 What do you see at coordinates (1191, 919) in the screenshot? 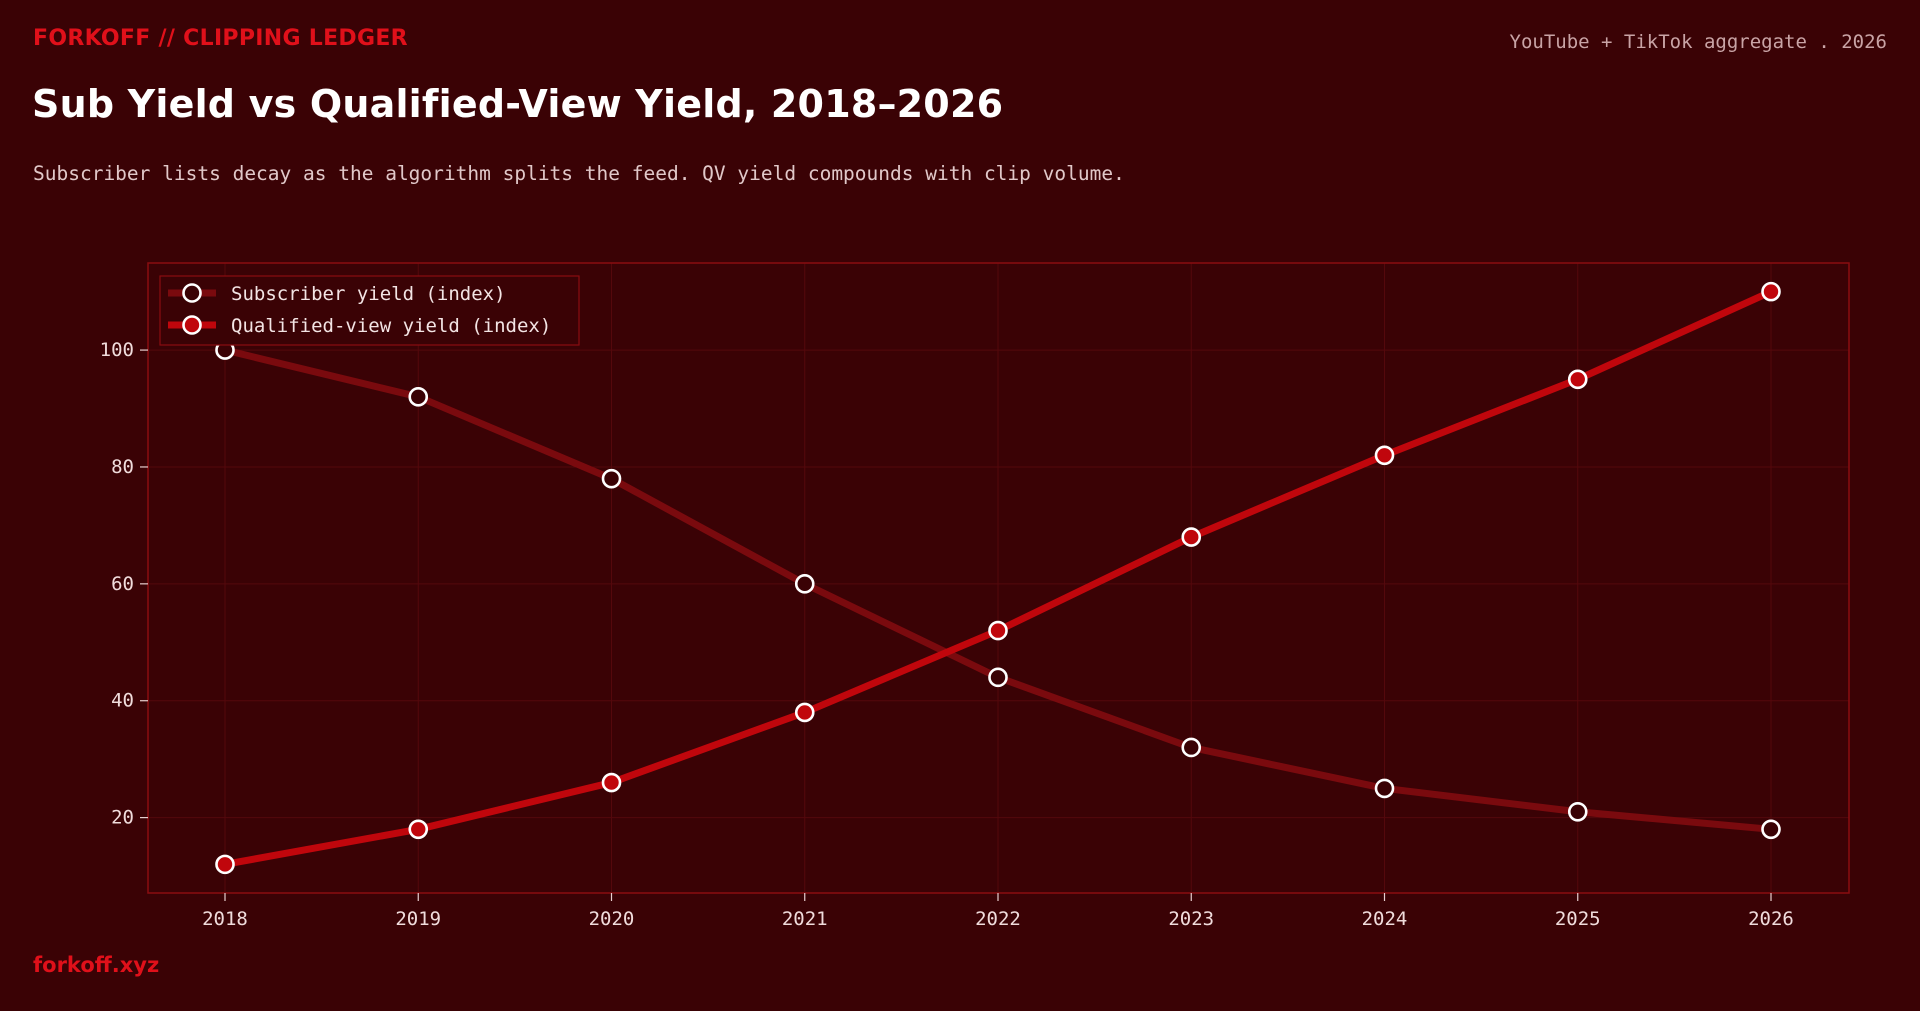
I see `x-tick-label: 2023` at bounding box center [1191, 919].